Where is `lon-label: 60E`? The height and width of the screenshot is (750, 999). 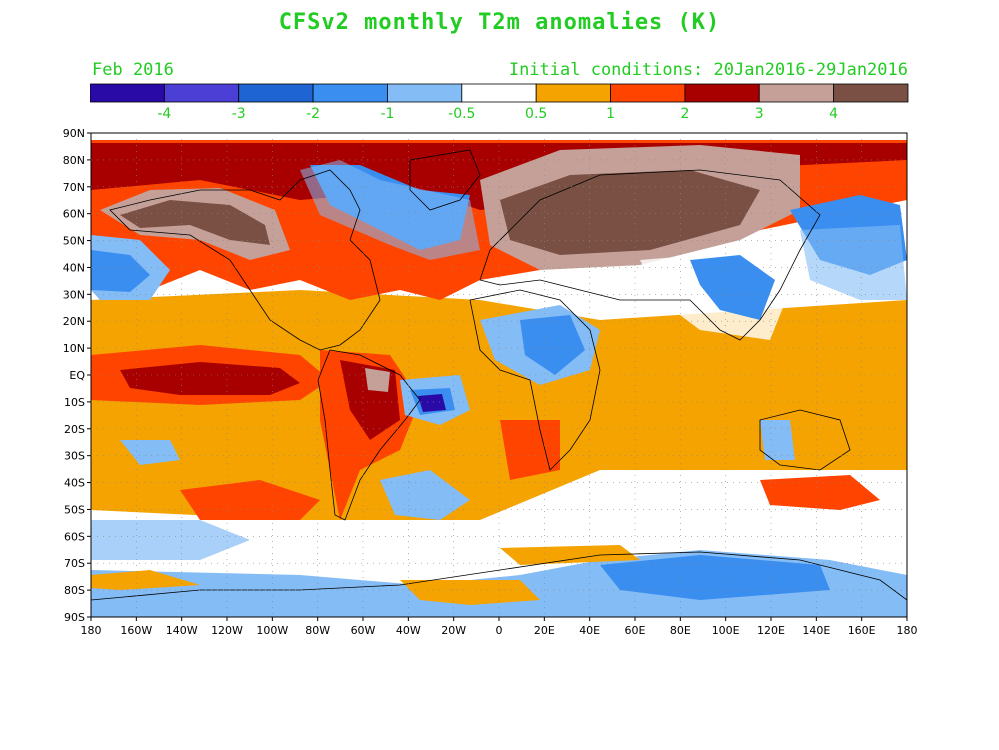 lon-label: 60E is located at coordinates (635, 630).